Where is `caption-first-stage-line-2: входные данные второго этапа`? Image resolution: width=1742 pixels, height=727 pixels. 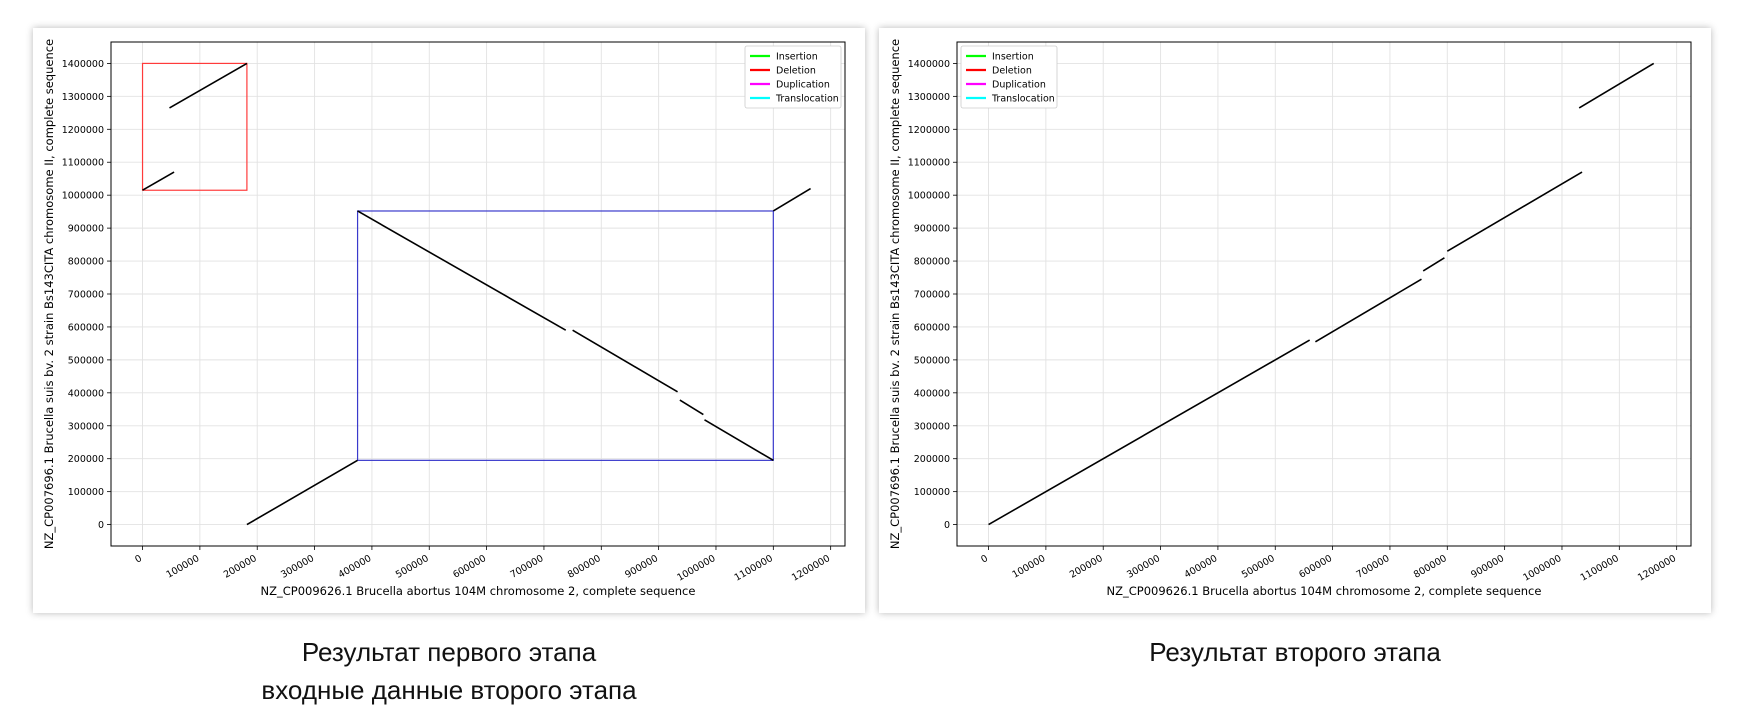 caption-first-stage-line-2: входные данные второго этапа is located at coordinates (449, 690).